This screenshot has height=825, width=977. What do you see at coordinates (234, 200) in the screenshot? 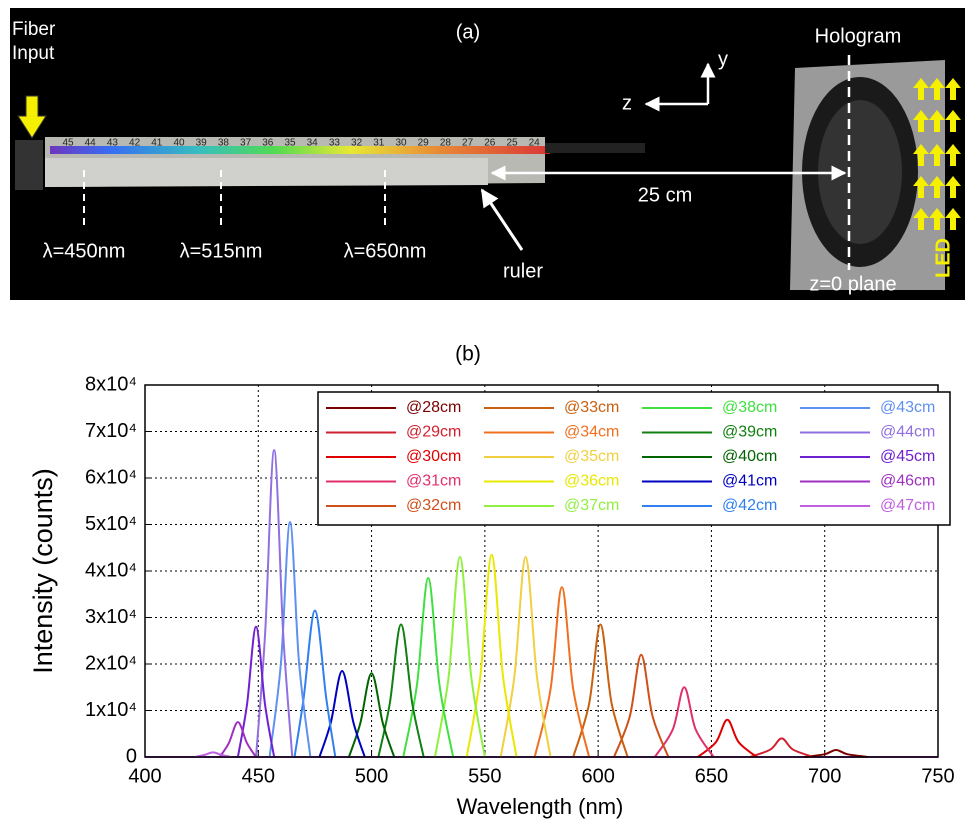
I see `wavelength-markers` at bounding box center [234, 200].